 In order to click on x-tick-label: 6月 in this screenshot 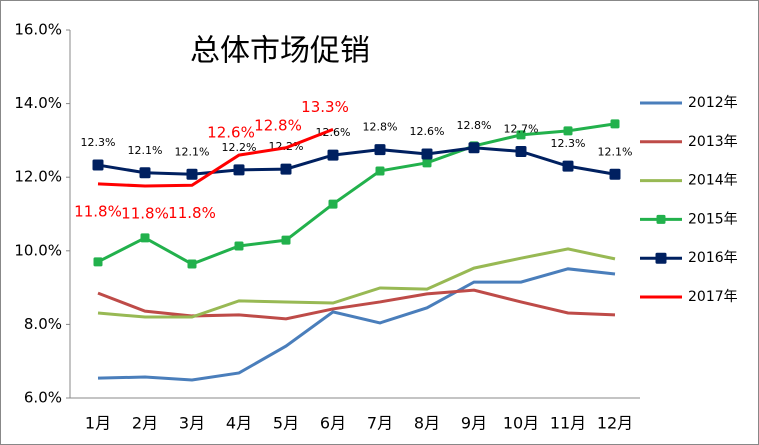, I will do `click(333, 423)`.